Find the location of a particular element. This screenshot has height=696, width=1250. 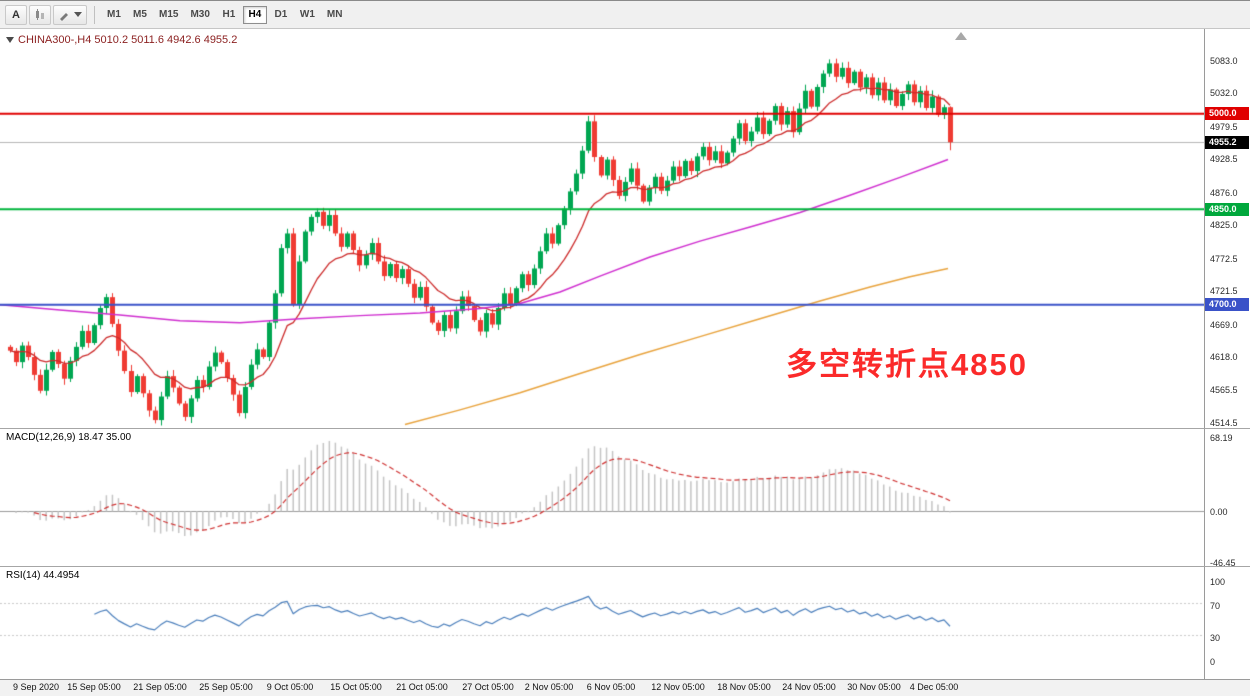

timeframe-group: M1 M5 M15 M30 H1 H4 D1 W1 MN is located at coordinates (224, 14).